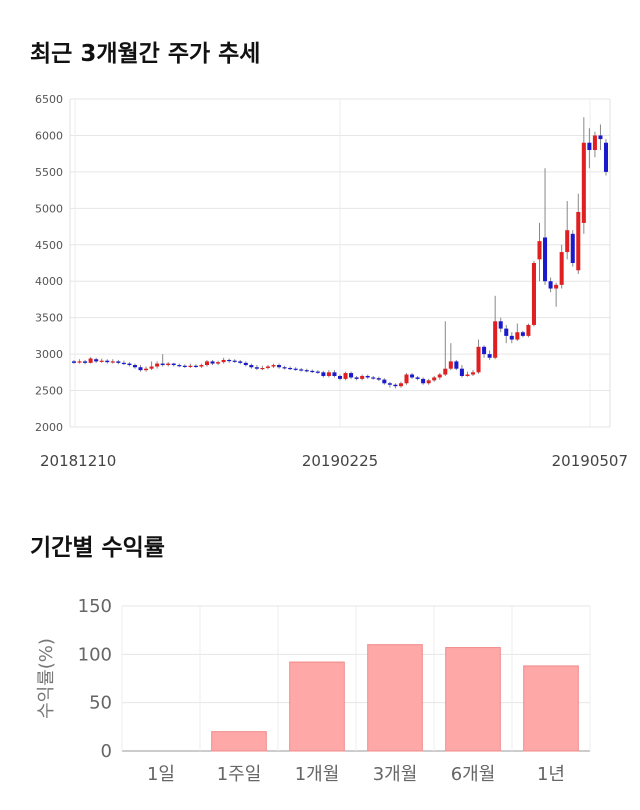 This screenshot has height=810, width=640. What do you see at coordinates (97, 548) in the screenshot?
I see `period-return-title: 기간별 수익률` at bounding box center [97, 548].